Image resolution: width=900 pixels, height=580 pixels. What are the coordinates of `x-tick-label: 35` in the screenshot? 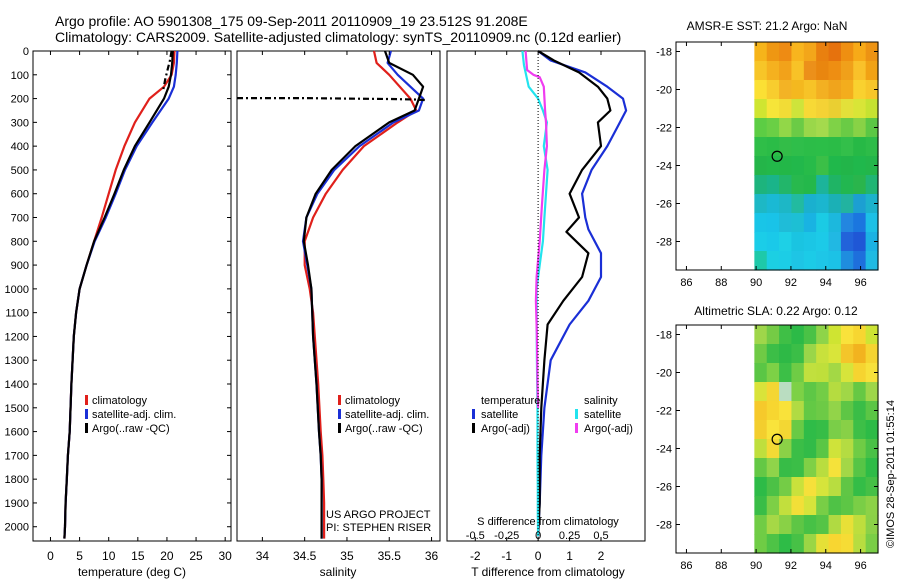 It's located at (347, 556).